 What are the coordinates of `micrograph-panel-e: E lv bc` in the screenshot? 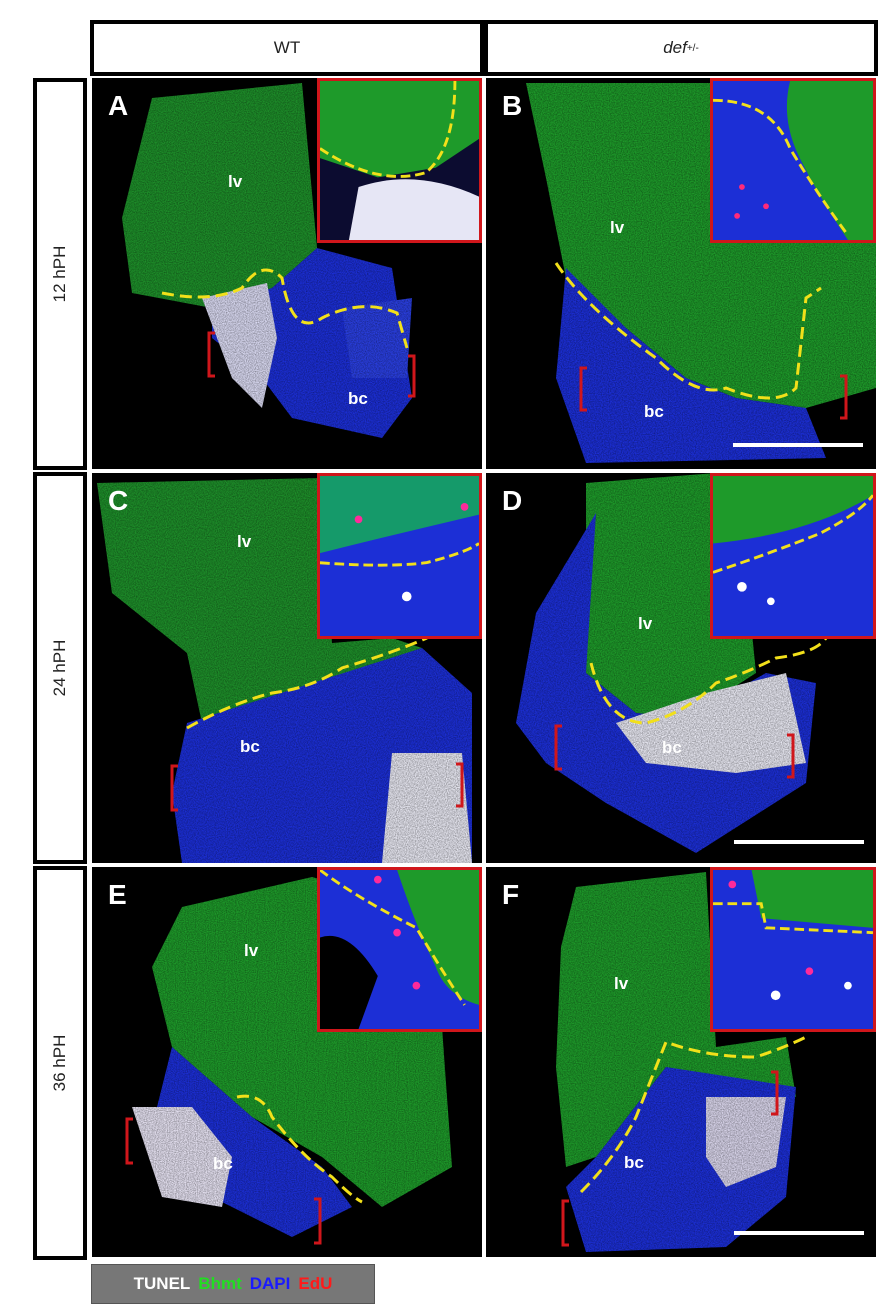 It's located at (287, 1062).